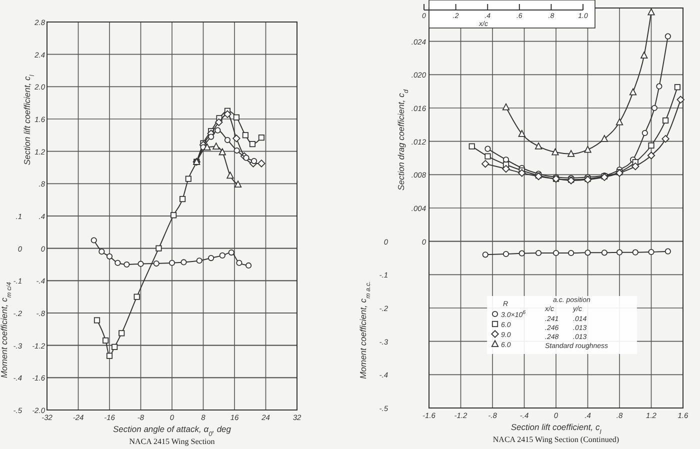  What do you see at coordinates (556, 439) in the screenshot?
I see `text: NACA 2415 Wing Section (Continued)` at bounding box center [556, 439].